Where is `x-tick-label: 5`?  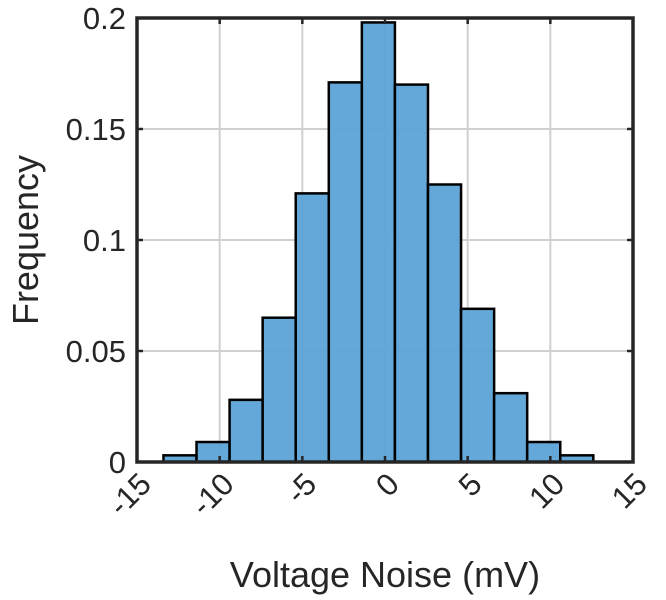
x-tick-label: 5 is located at coordinates (470, 484).